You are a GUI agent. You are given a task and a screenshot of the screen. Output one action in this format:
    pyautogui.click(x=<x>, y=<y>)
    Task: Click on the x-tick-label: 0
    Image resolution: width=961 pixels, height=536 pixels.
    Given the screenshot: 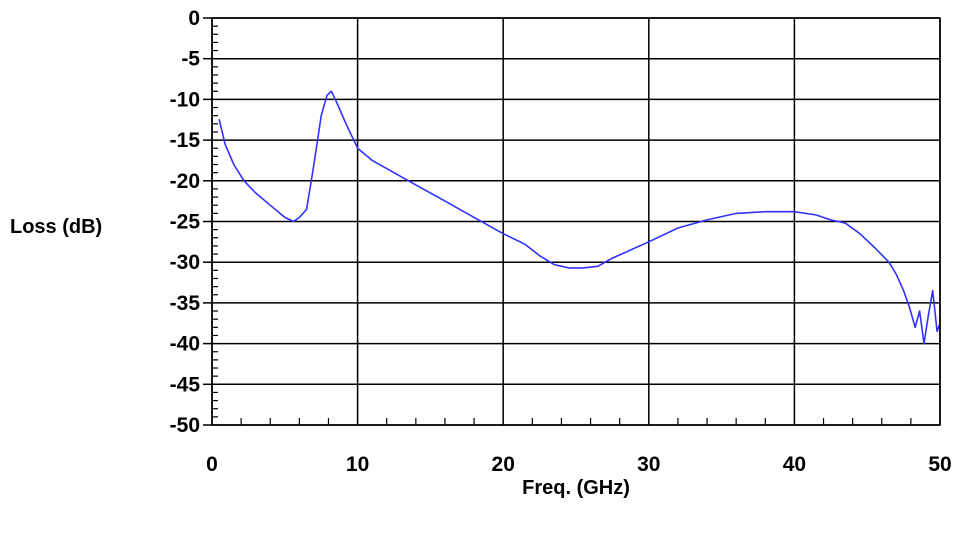 What is the action you would take?
    pyautogui.click(x=212, y=464)
    